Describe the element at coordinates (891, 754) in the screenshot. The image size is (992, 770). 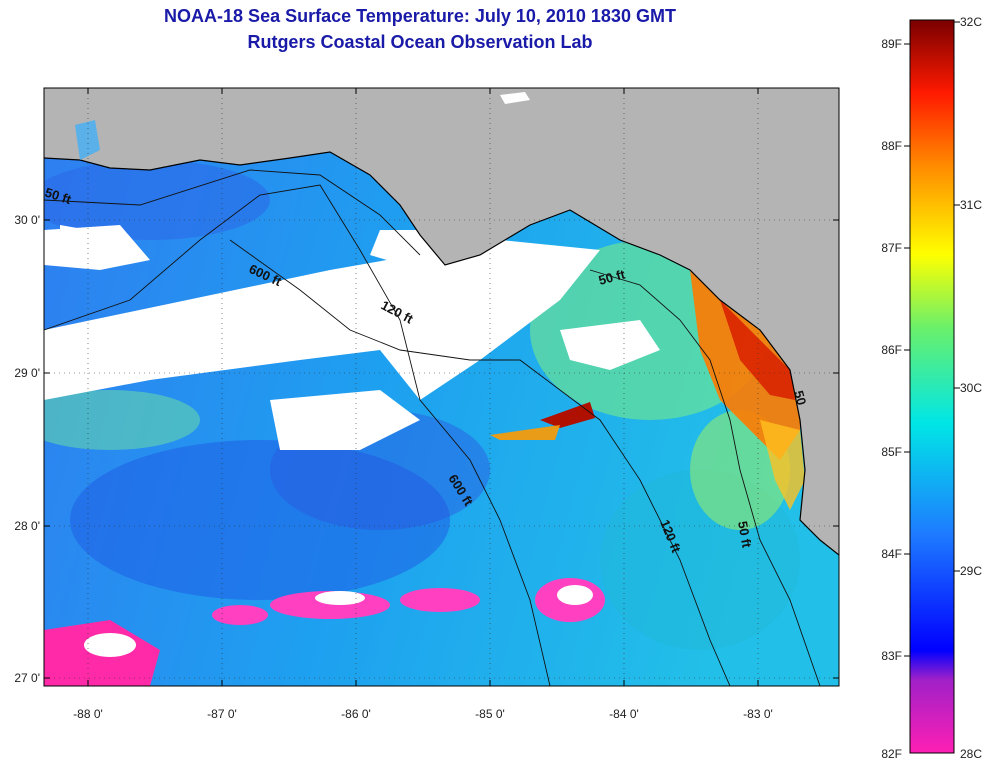
I see `colorbar-f-label: 82F` at that location.